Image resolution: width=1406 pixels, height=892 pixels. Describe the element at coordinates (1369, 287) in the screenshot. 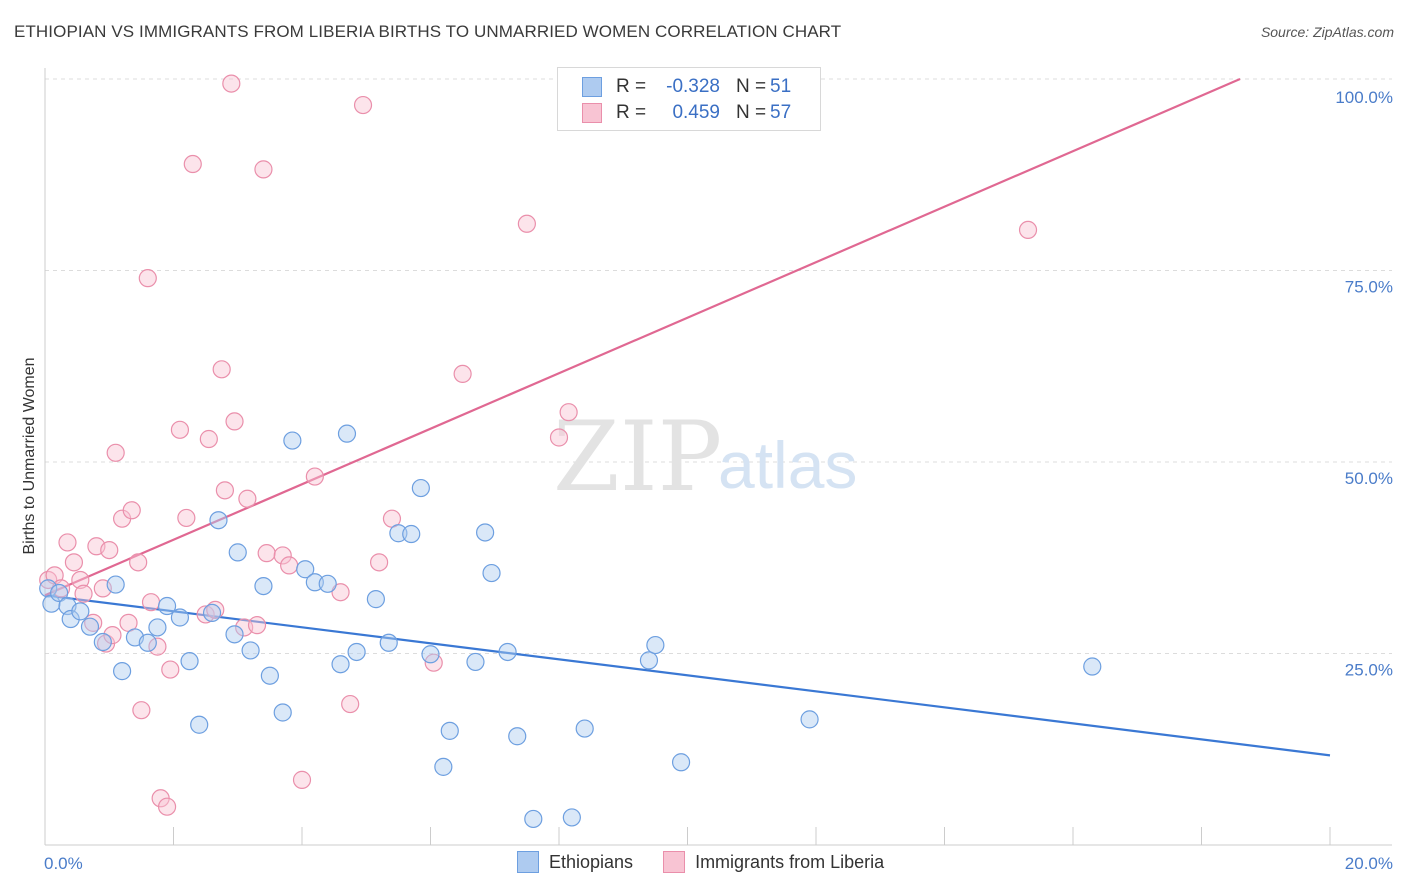

I see `y-tick-label: 75.0%` at that location.